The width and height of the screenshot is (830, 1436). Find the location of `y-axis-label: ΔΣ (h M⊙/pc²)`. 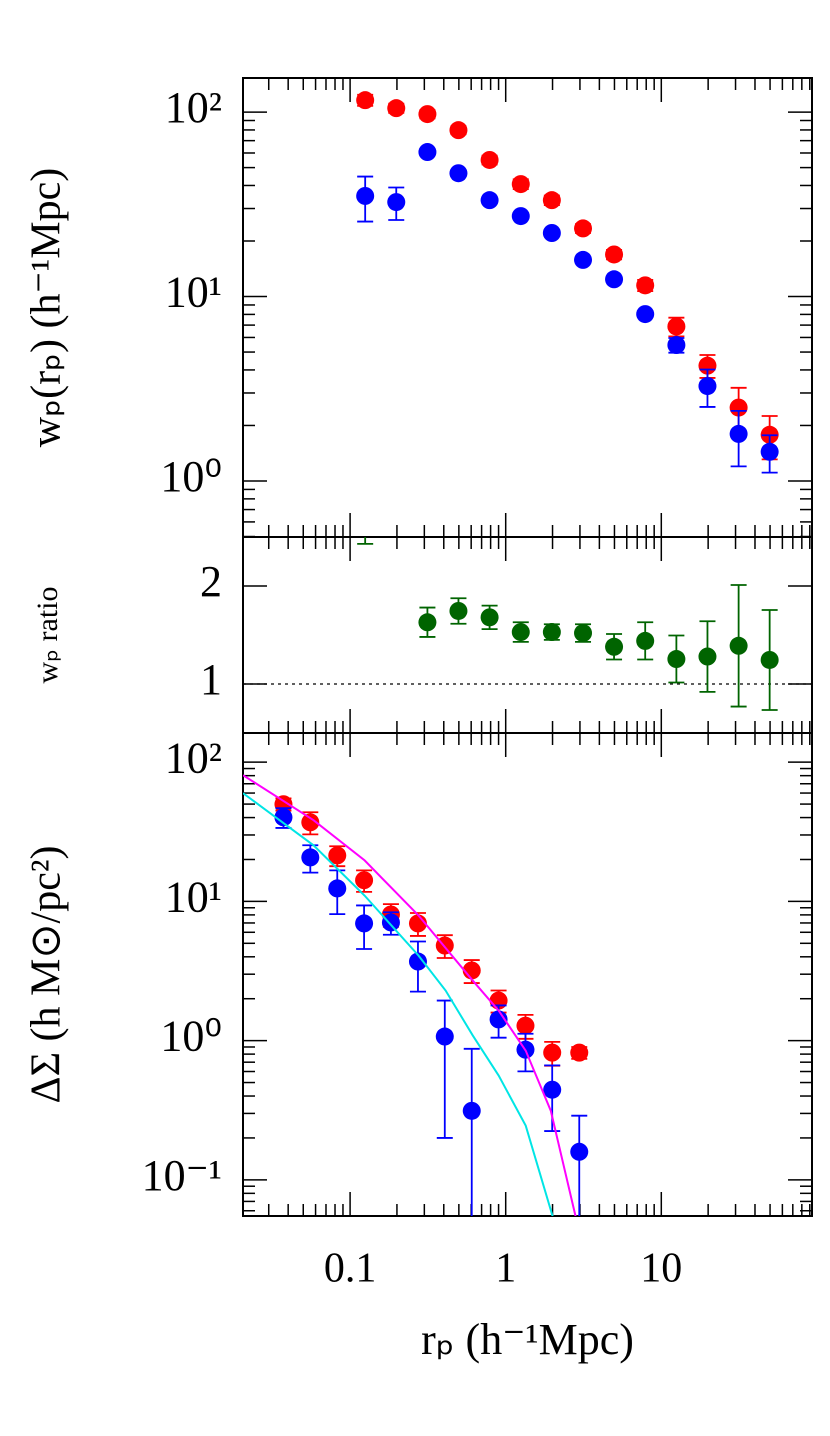

y-axis-label: ΔΣ (h M⊙/pc²) is located at coordinates (47, 975).